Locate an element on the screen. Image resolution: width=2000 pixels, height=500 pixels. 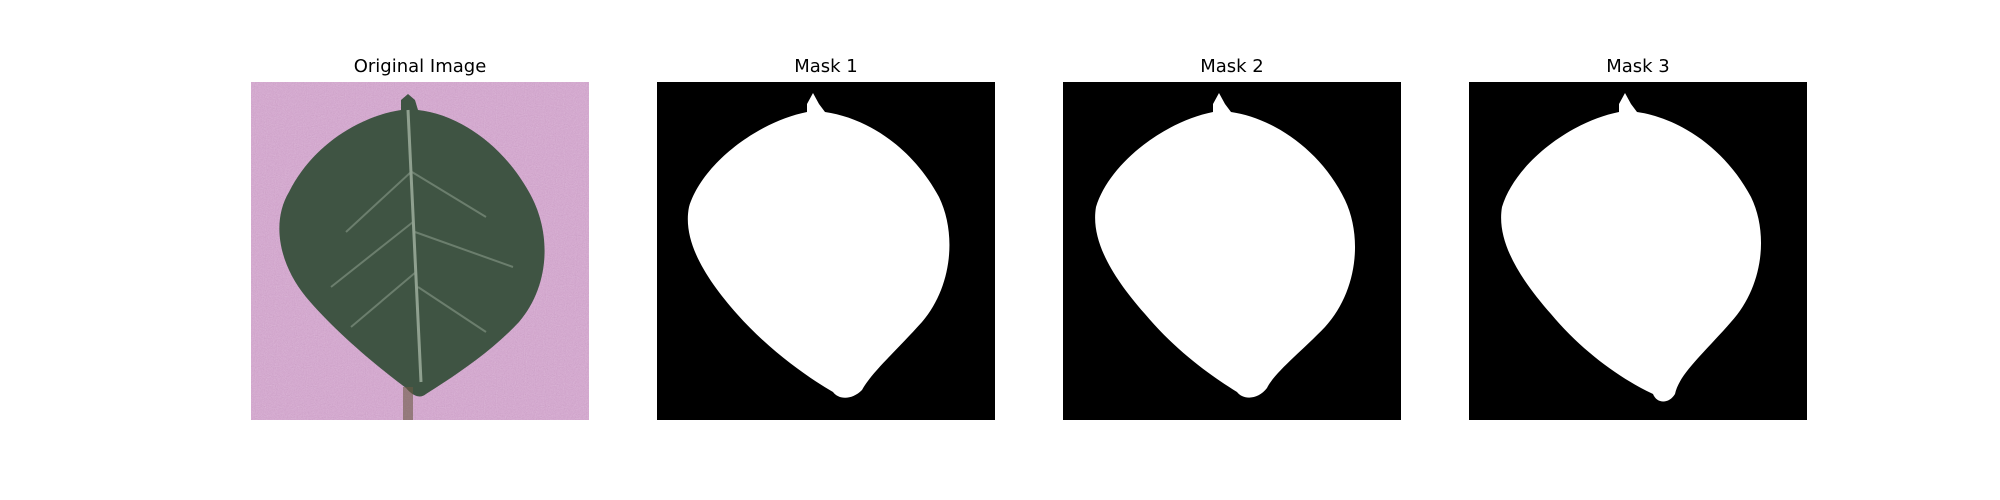
mask-3-image is located at coordinates (1638, 251).